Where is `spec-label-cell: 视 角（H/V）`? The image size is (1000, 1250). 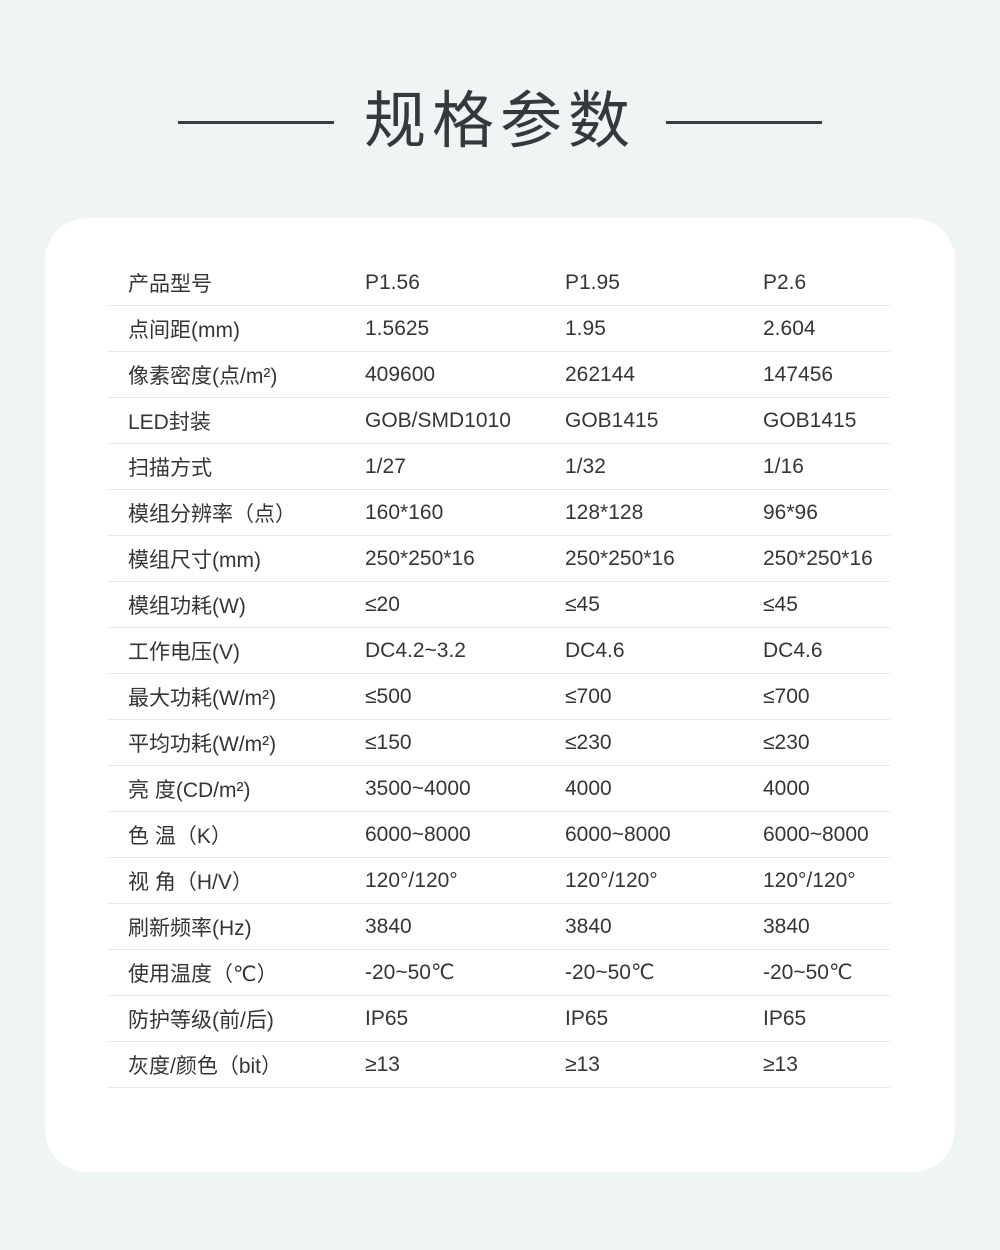 spec-label-cell: 视 角（H/V） is located at coordinates (190, 882).